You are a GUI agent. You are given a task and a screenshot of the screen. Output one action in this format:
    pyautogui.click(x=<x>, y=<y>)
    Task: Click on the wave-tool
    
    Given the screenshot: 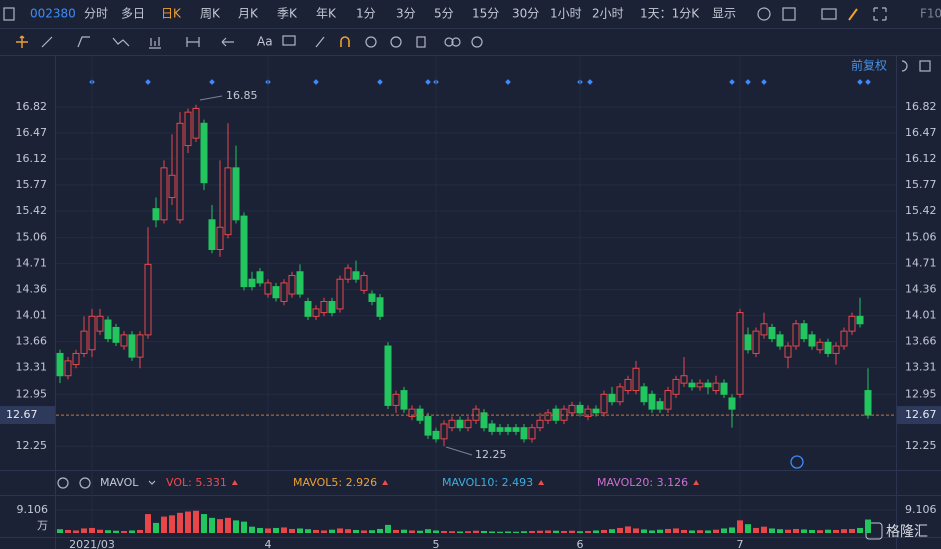 What is the action you would take?
    pyautogui.click(x=121, y=42)
    